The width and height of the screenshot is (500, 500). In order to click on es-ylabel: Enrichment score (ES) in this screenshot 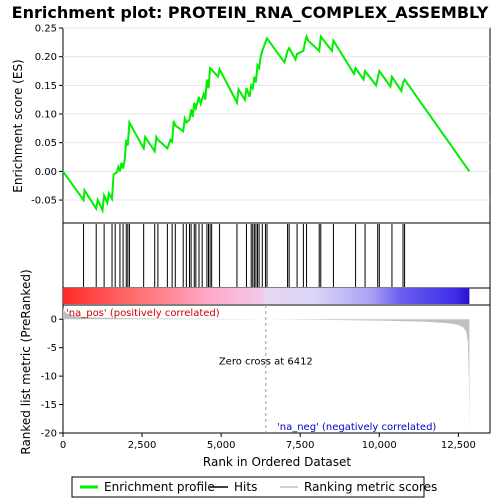, I will do `click(18, 125)`.